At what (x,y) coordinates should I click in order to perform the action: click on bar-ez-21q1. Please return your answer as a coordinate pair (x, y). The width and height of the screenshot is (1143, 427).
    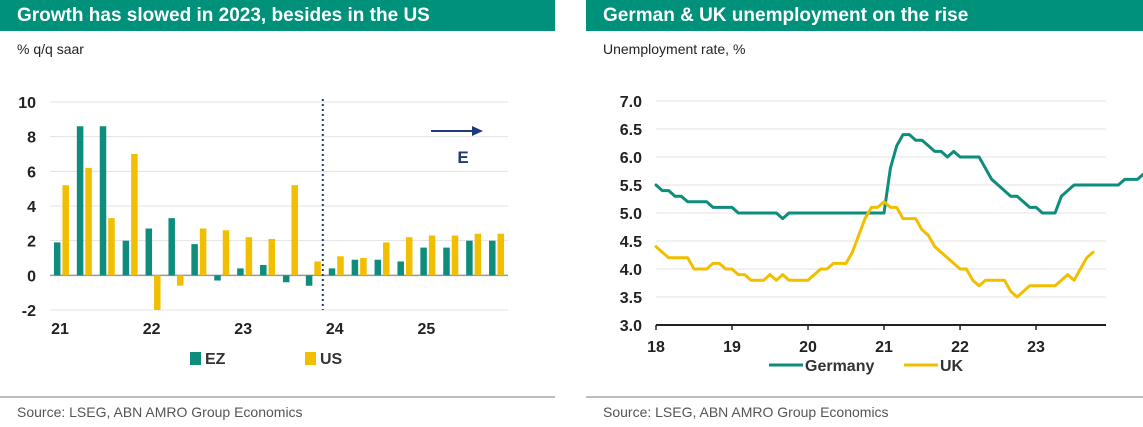
    Looking at the image, I should click on (57, 259).